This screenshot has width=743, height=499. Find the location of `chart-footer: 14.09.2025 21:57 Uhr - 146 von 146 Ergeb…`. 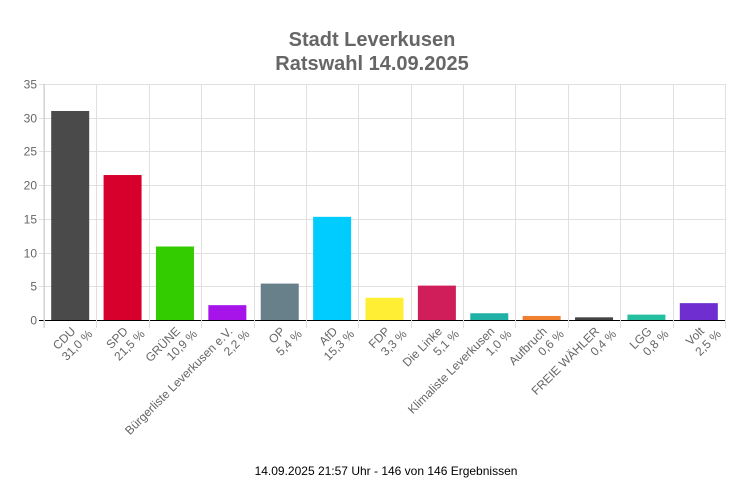

chart-footer: 14.09.2025 21:57 Uhr - 146 von 146 Ergeb… is located at coordinates (386, 471).